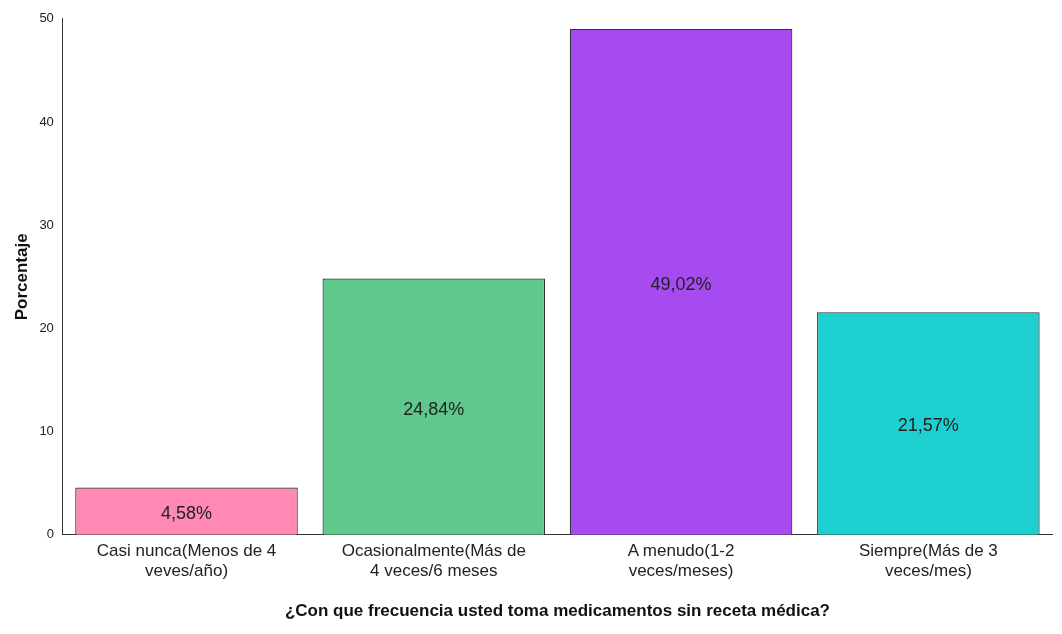 The width and height of the screenshot is (1062, 634). What do you see at coordinates (681, 283) in the screenshot?
I see `data-label: 49,02%` at bounding box center [681, 283].